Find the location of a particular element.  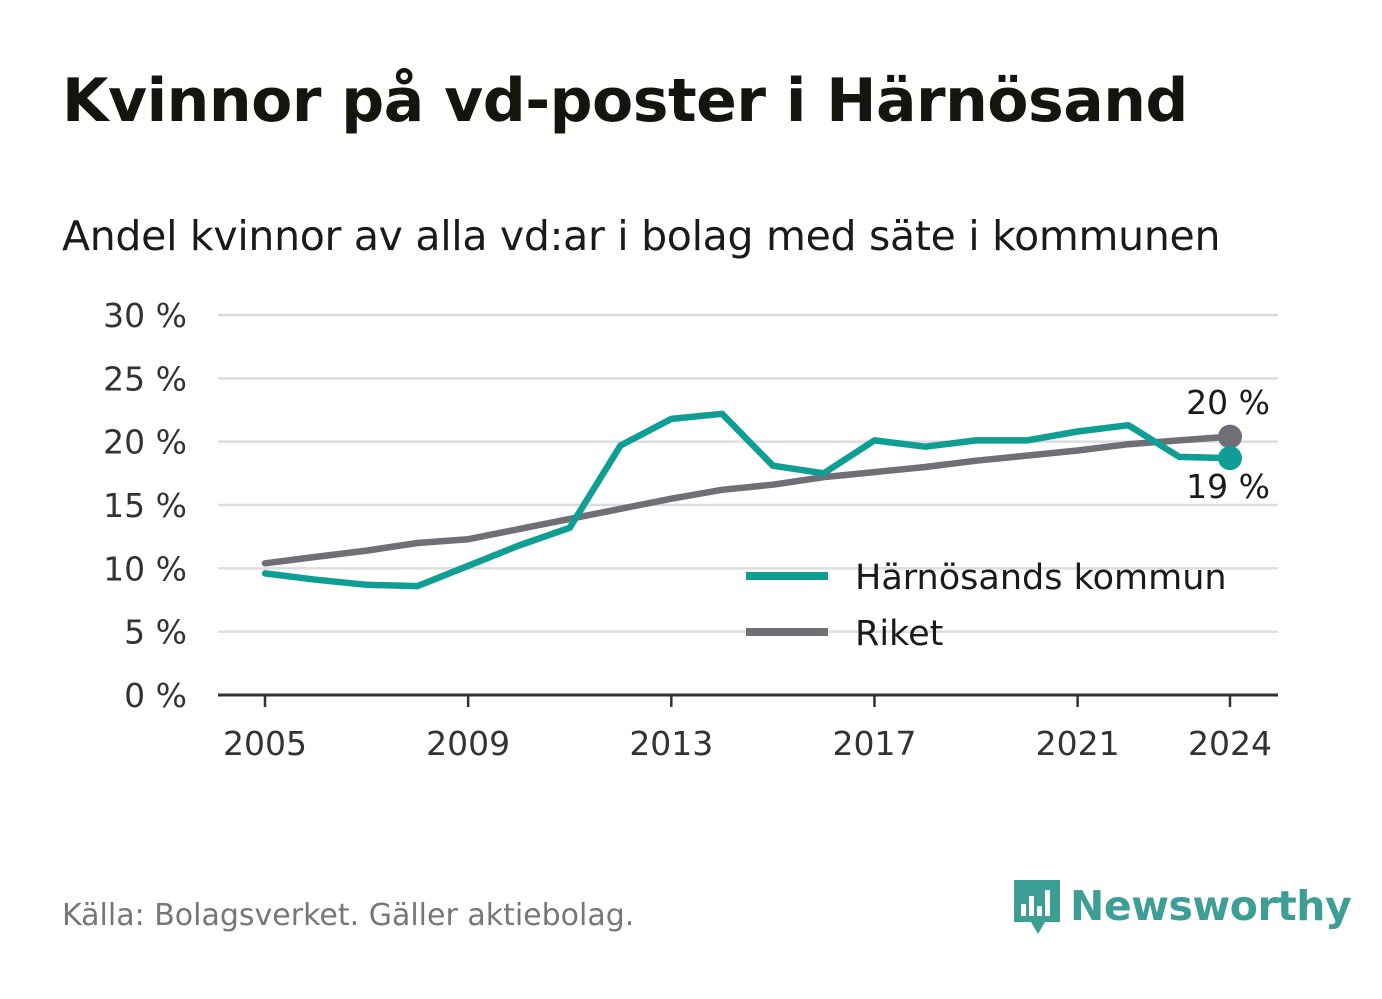

x-tick-label: 2013 is located at coordinates (671, 743).